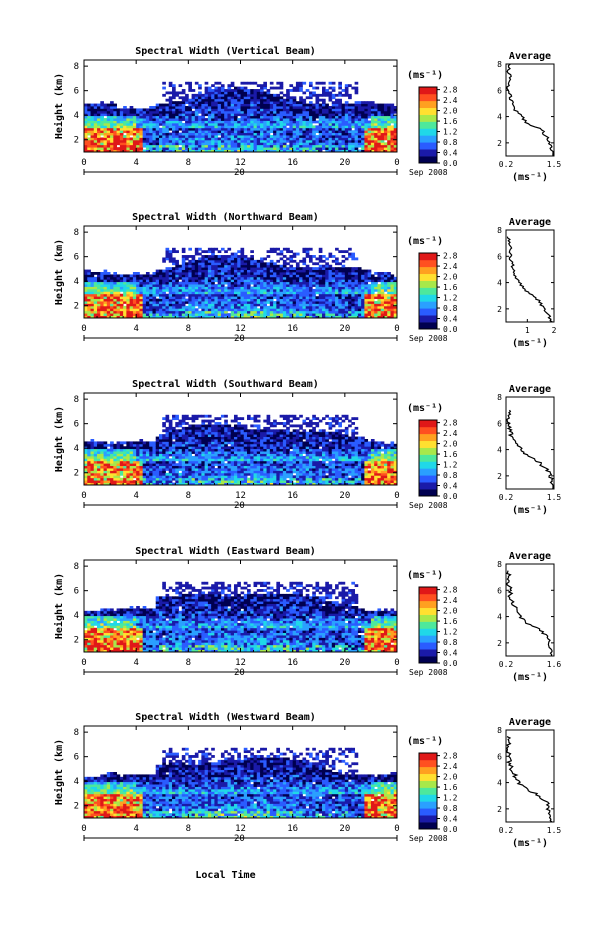  Describe the element at coordinates (554, 330) in the screenshot. I see `average-x-tick-label: 2` at that location.